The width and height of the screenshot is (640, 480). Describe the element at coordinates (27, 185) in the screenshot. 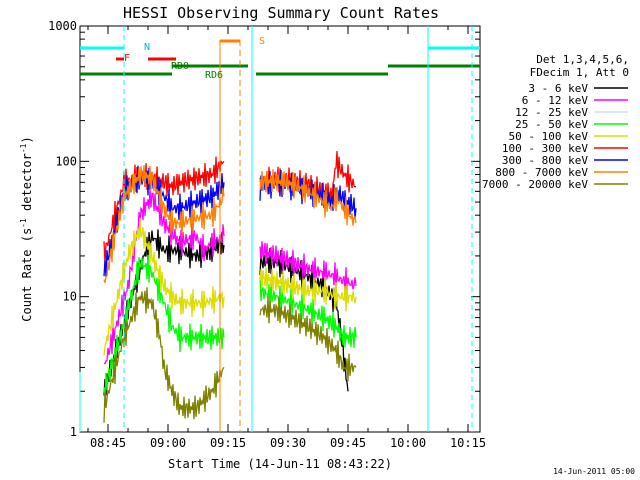

I see `y-label-part2: detector` at that location.